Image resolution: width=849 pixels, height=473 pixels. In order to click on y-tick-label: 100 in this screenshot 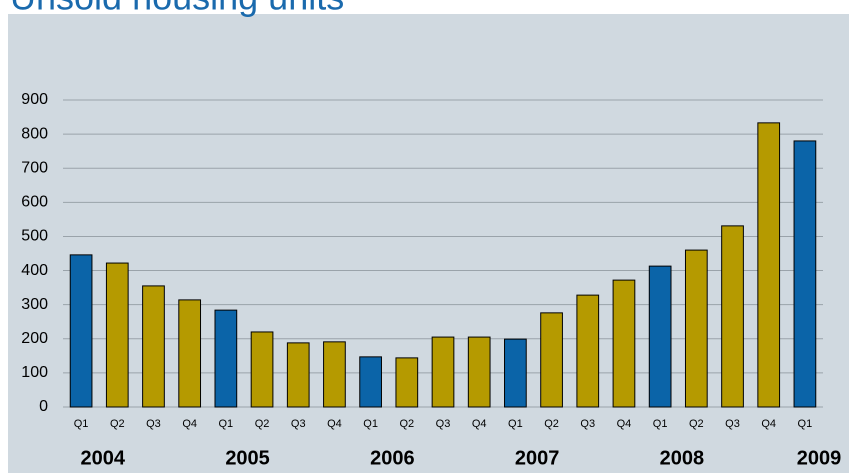, I will do `click(34, 372)`.